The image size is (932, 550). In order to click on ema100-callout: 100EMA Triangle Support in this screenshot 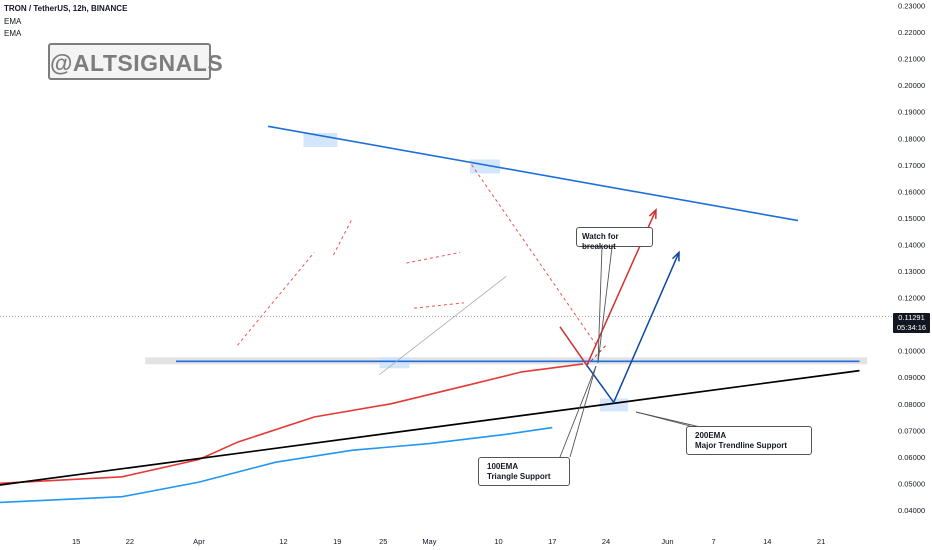, I will do `click(524, 471)`.